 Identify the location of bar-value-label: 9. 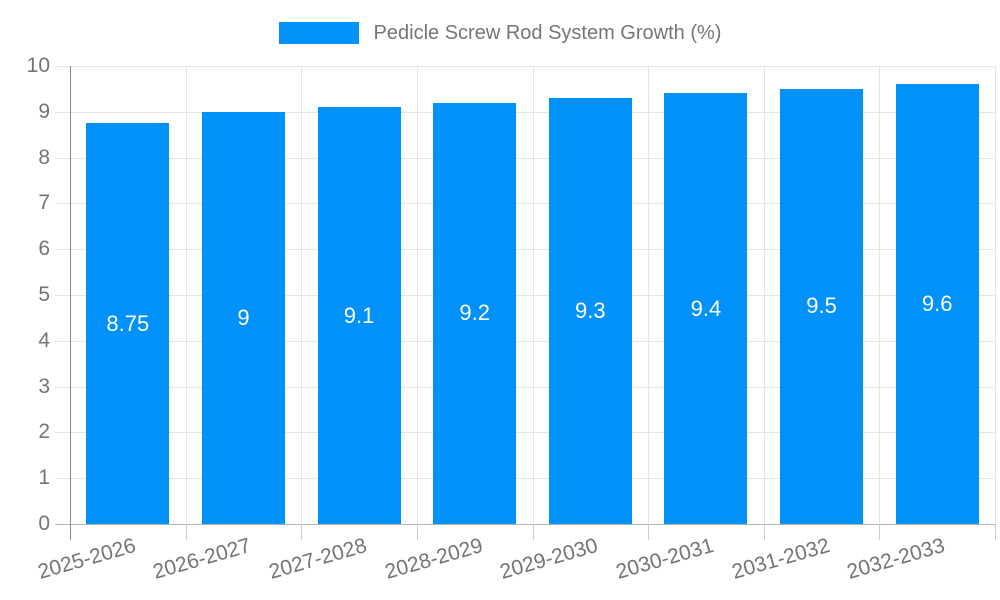
(243, 317).